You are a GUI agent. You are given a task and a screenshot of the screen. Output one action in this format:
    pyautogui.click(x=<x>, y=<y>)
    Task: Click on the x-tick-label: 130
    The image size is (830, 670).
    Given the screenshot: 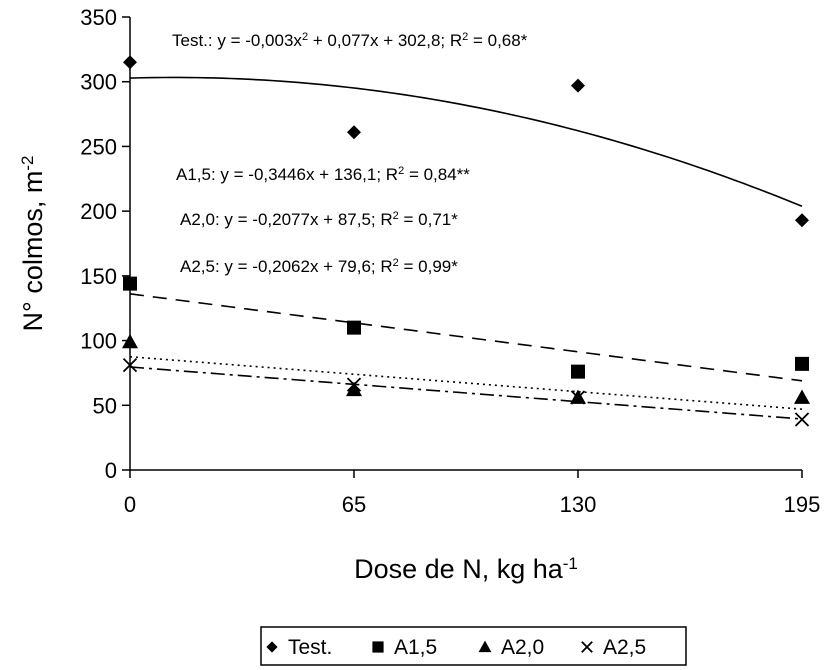 What is the action you would take?
    pyautogui.click(x=578, y=504)
    